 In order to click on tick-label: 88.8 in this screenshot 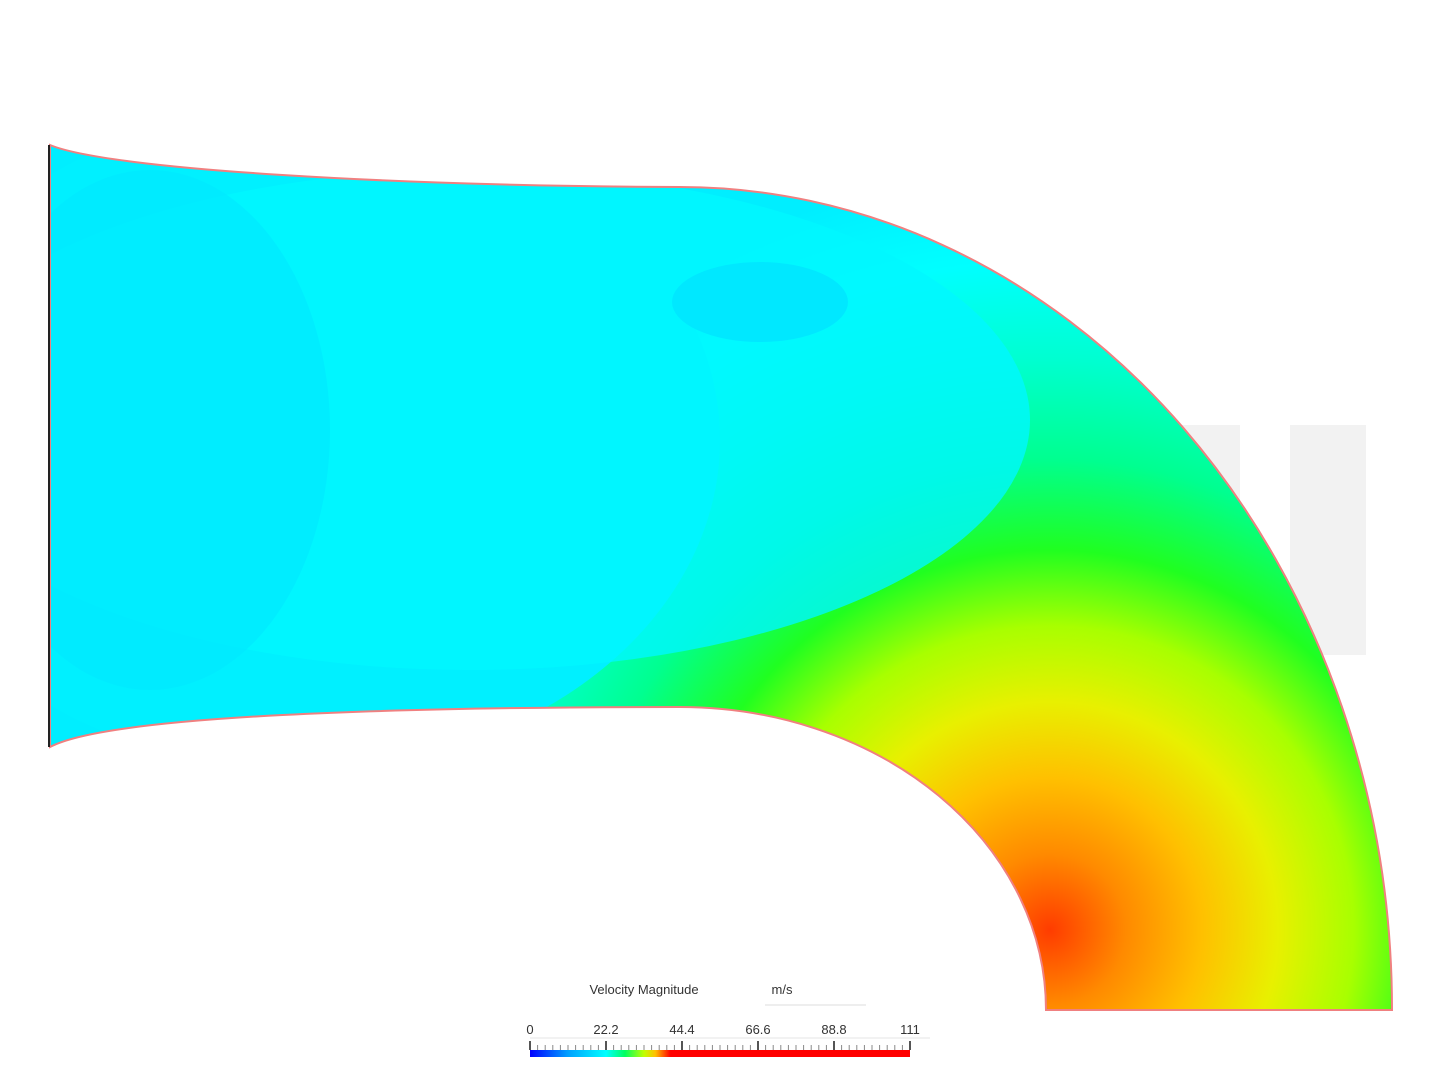, I will do `click(833, 1029)`.